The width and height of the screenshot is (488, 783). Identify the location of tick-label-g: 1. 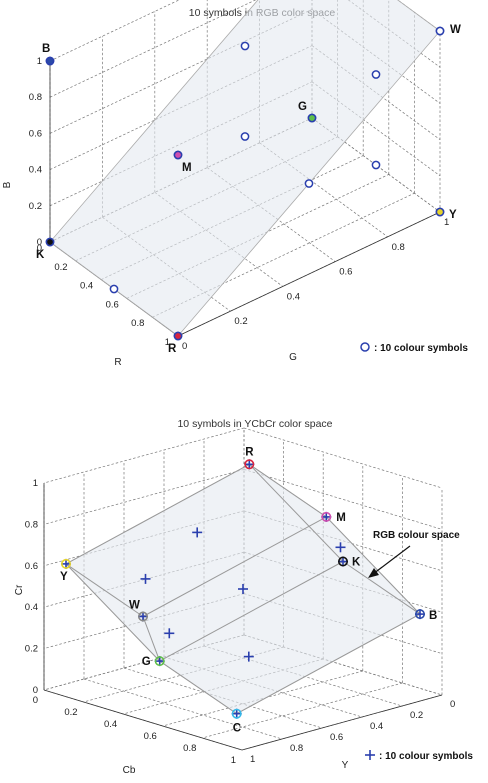
(446, 222).